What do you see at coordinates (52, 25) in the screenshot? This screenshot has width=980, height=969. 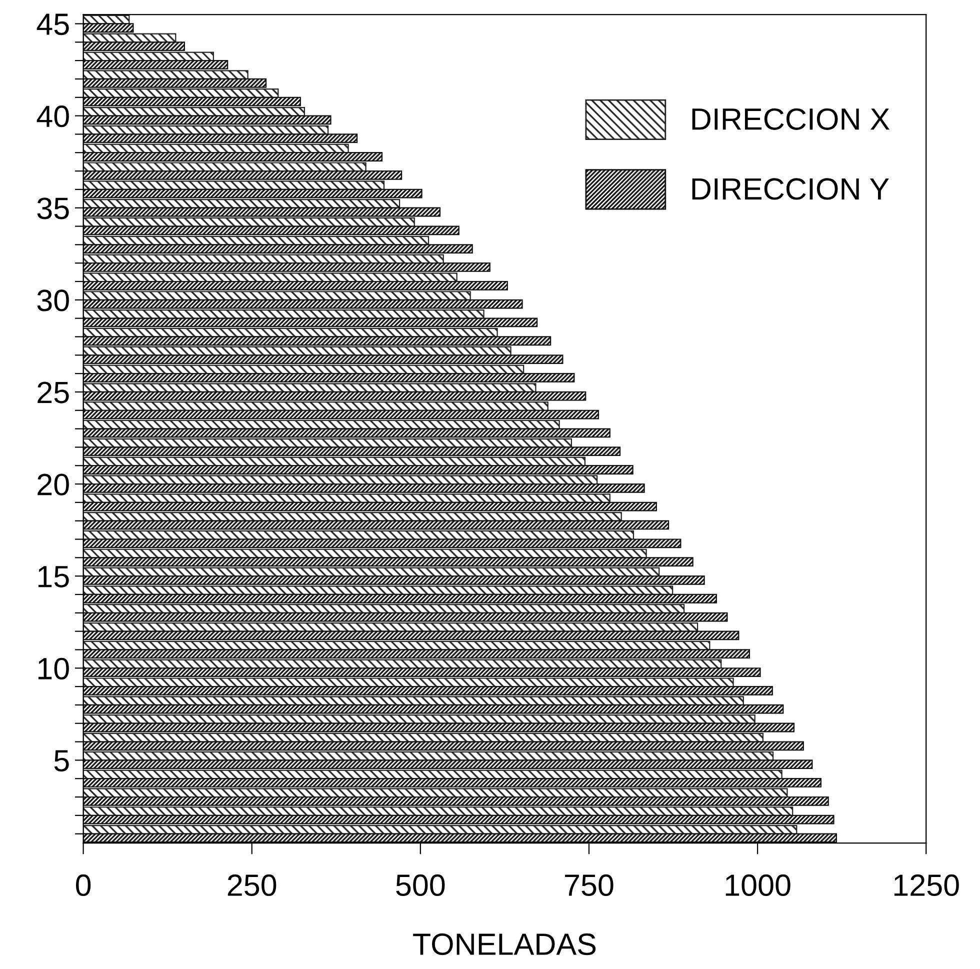 I see `y-tick-label: 45` at bounding box center [52, 25].